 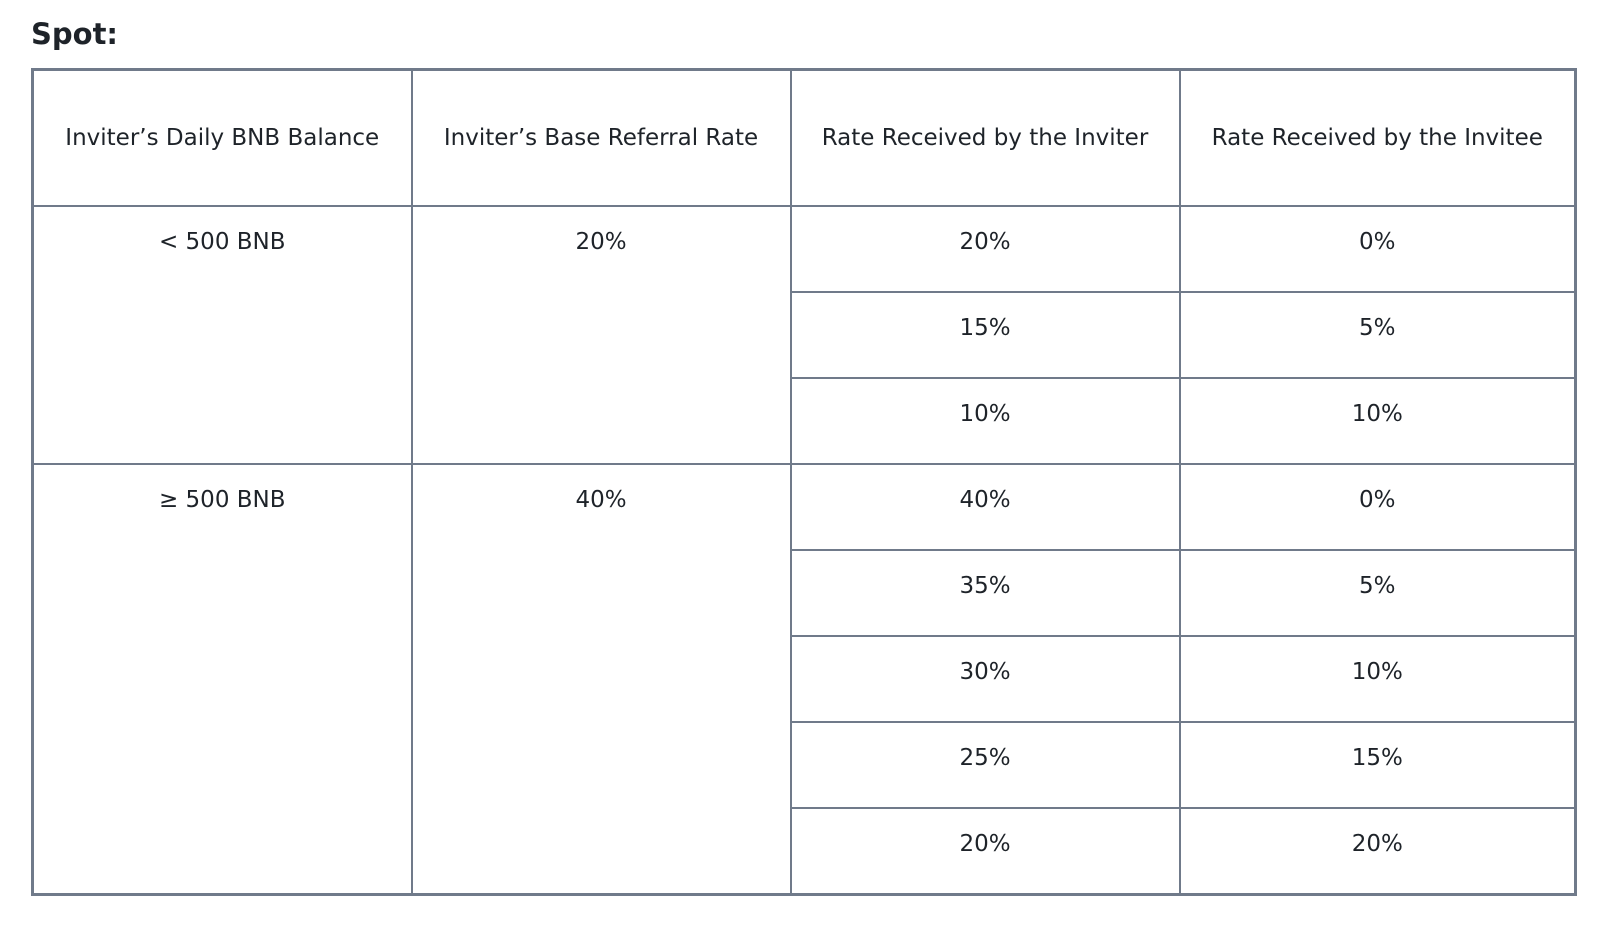 What do you see at coordinates (601, 137) in the screenshot?
I see `header-base-referral-rate: Inviter’s Base Referral Rate` at bounding box center [601, 137].